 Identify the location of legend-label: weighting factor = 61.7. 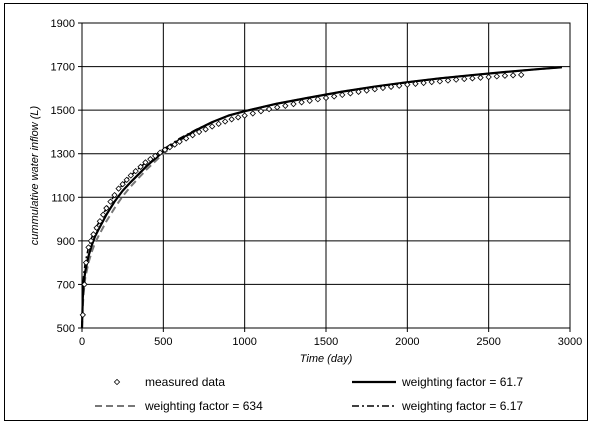
(462, 382).